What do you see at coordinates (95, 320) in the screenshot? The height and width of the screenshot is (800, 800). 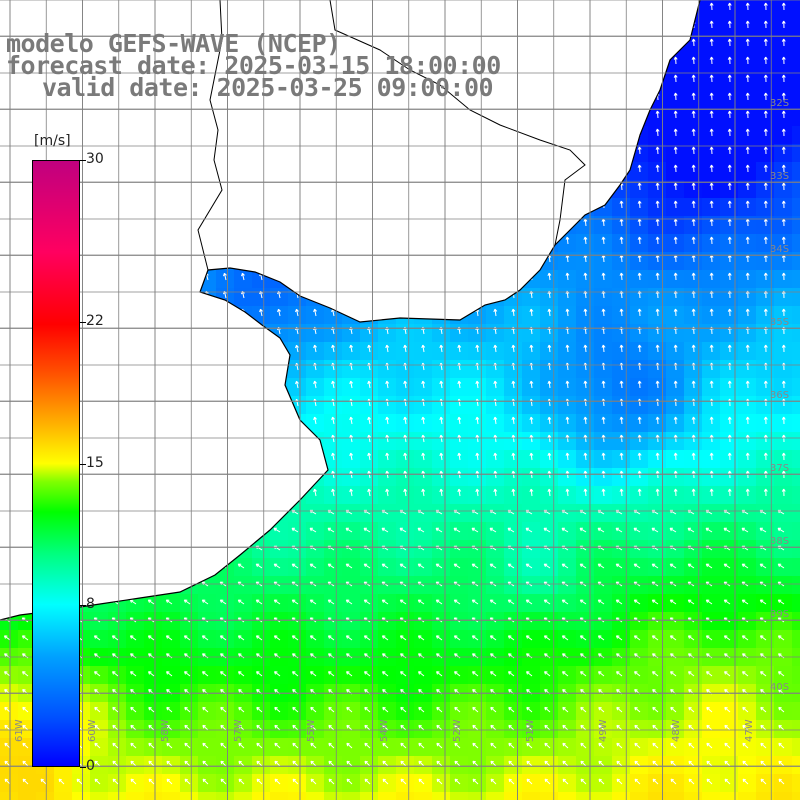 I see `colorbar-label: 22` at bounding box center [95, 320].